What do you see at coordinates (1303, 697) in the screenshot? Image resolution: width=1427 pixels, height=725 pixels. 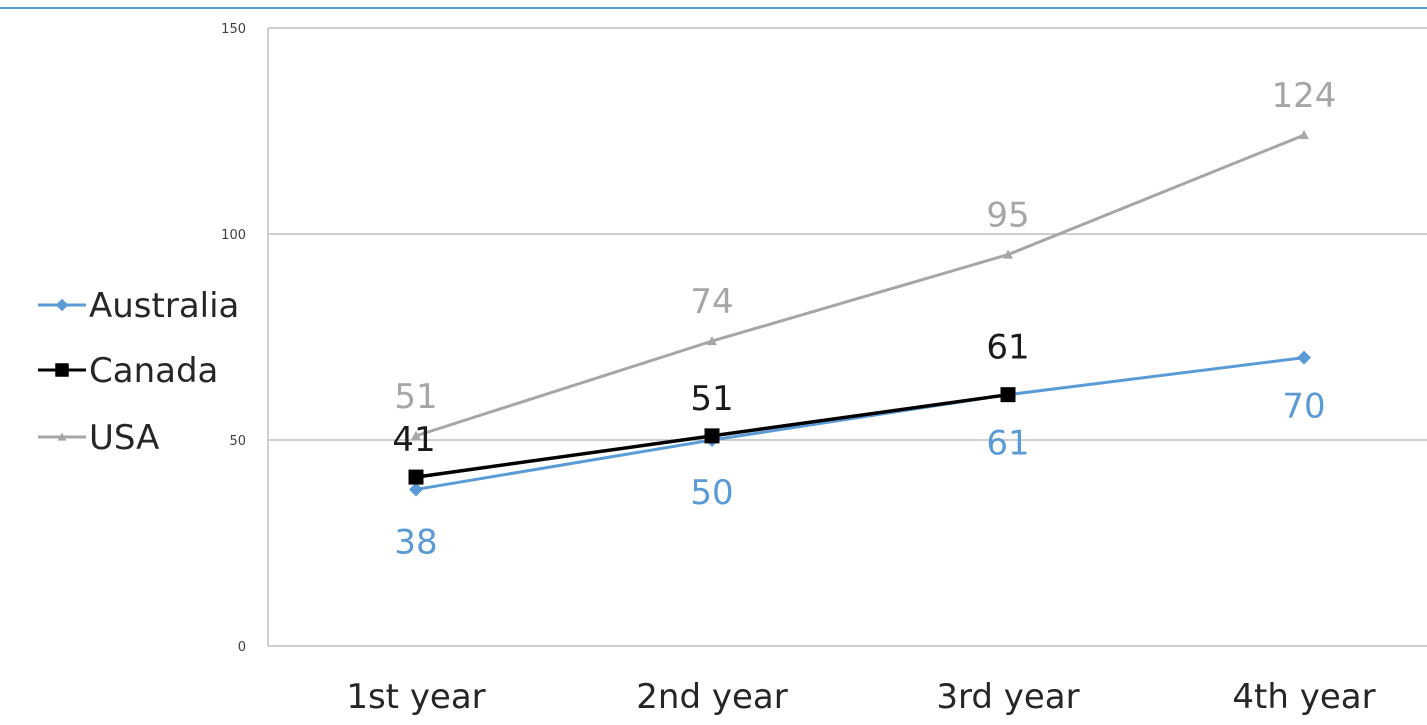 I see `x-tick-label-4th-year: 4th year` at bounding box center [1303, 697].